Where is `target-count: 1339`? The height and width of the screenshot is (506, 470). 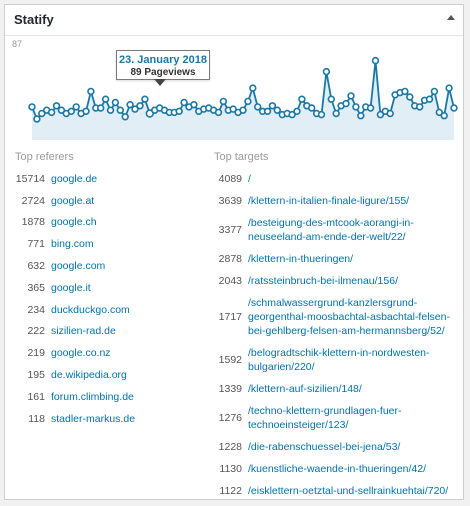 target-count: 1339 is located at coordinates (230, 389).